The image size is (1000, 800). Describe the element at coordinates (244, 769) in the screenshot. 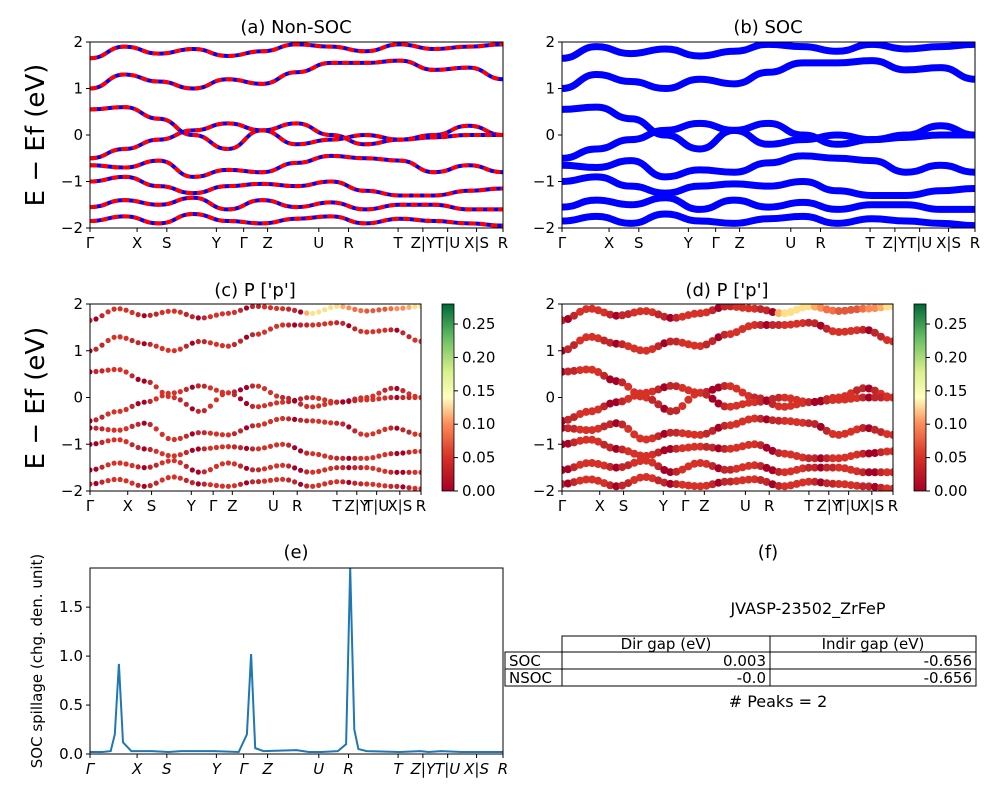

I see `panel-e-xtick-label: Γ` at that location.